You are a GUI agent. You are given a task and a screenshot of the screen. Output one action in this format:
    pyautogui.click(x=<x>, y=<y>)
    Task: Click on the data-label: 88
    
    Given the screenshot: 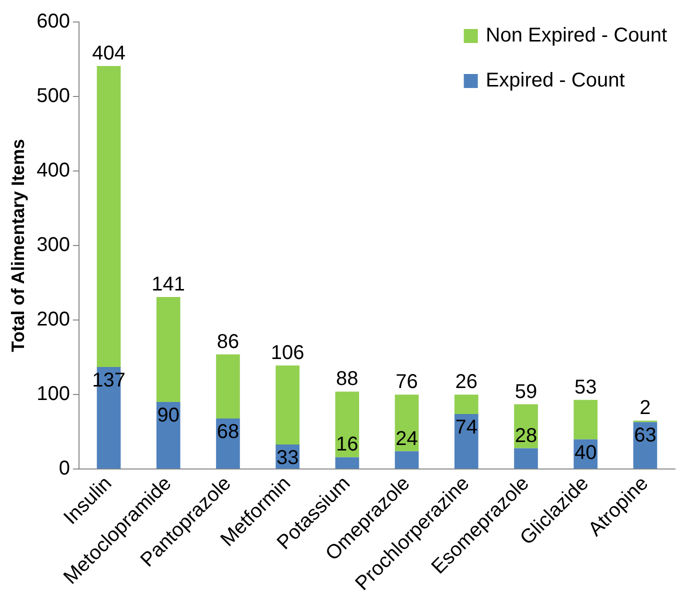 What is the action you would take?
    pyautogui.click(x=347, y=379)
    